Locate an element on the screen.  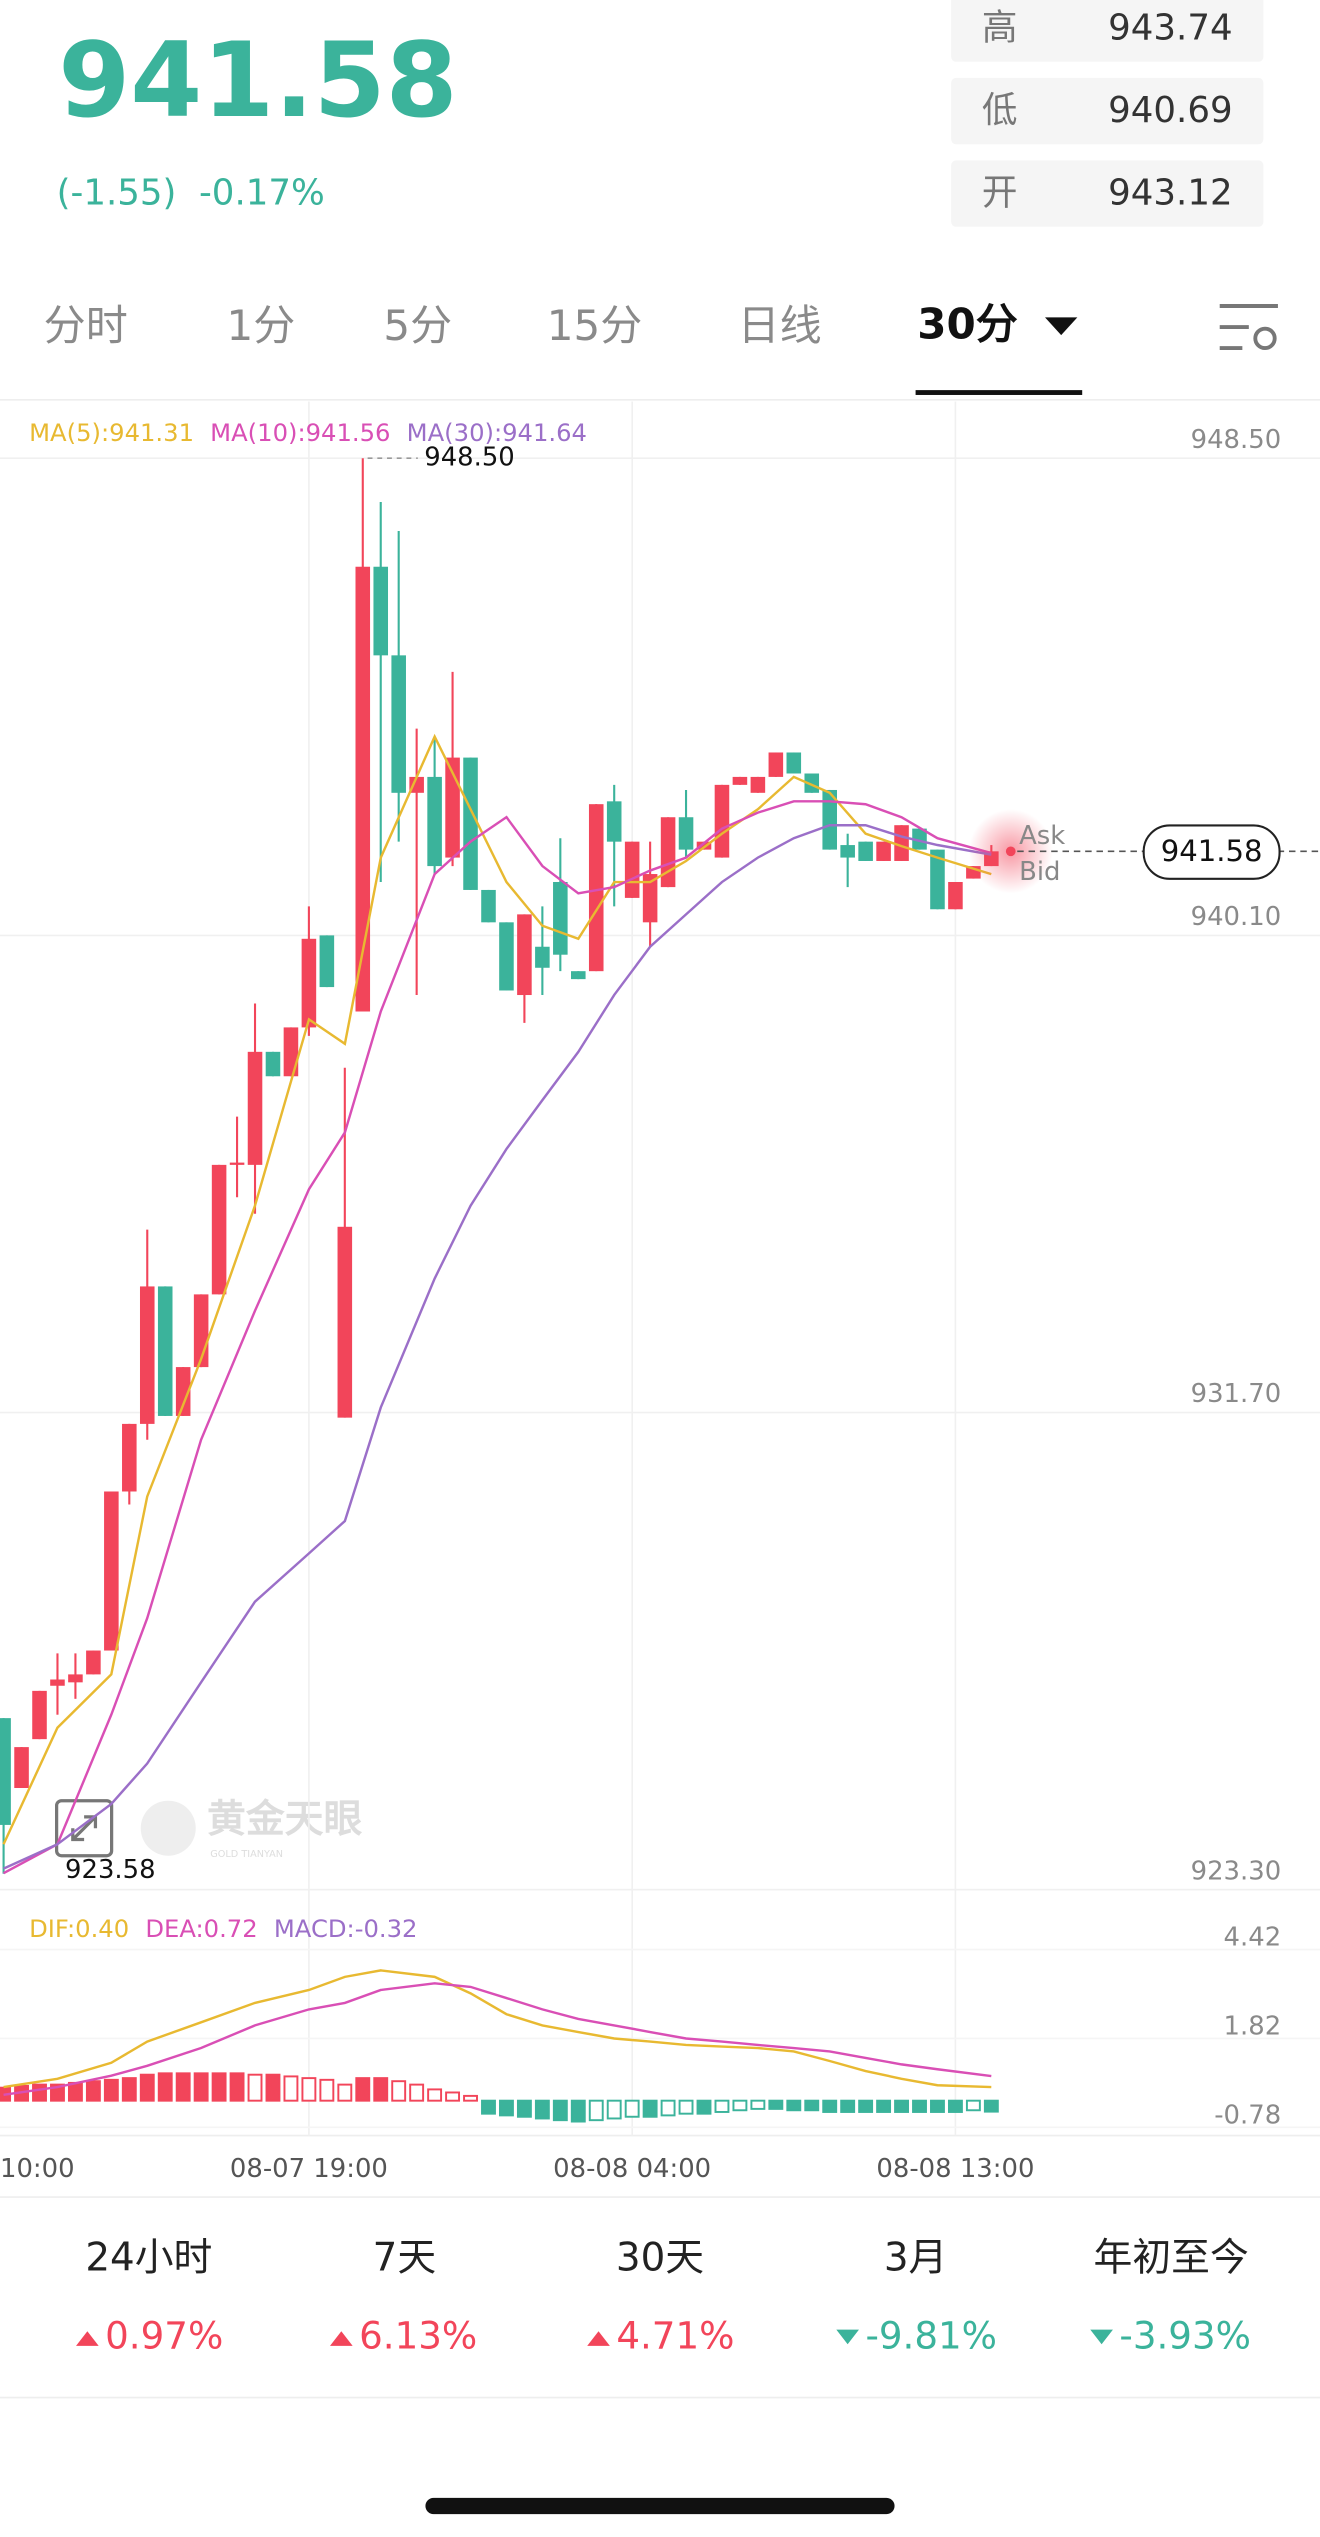
stat-value: 943.74 is located at coordinates (1170, 27).